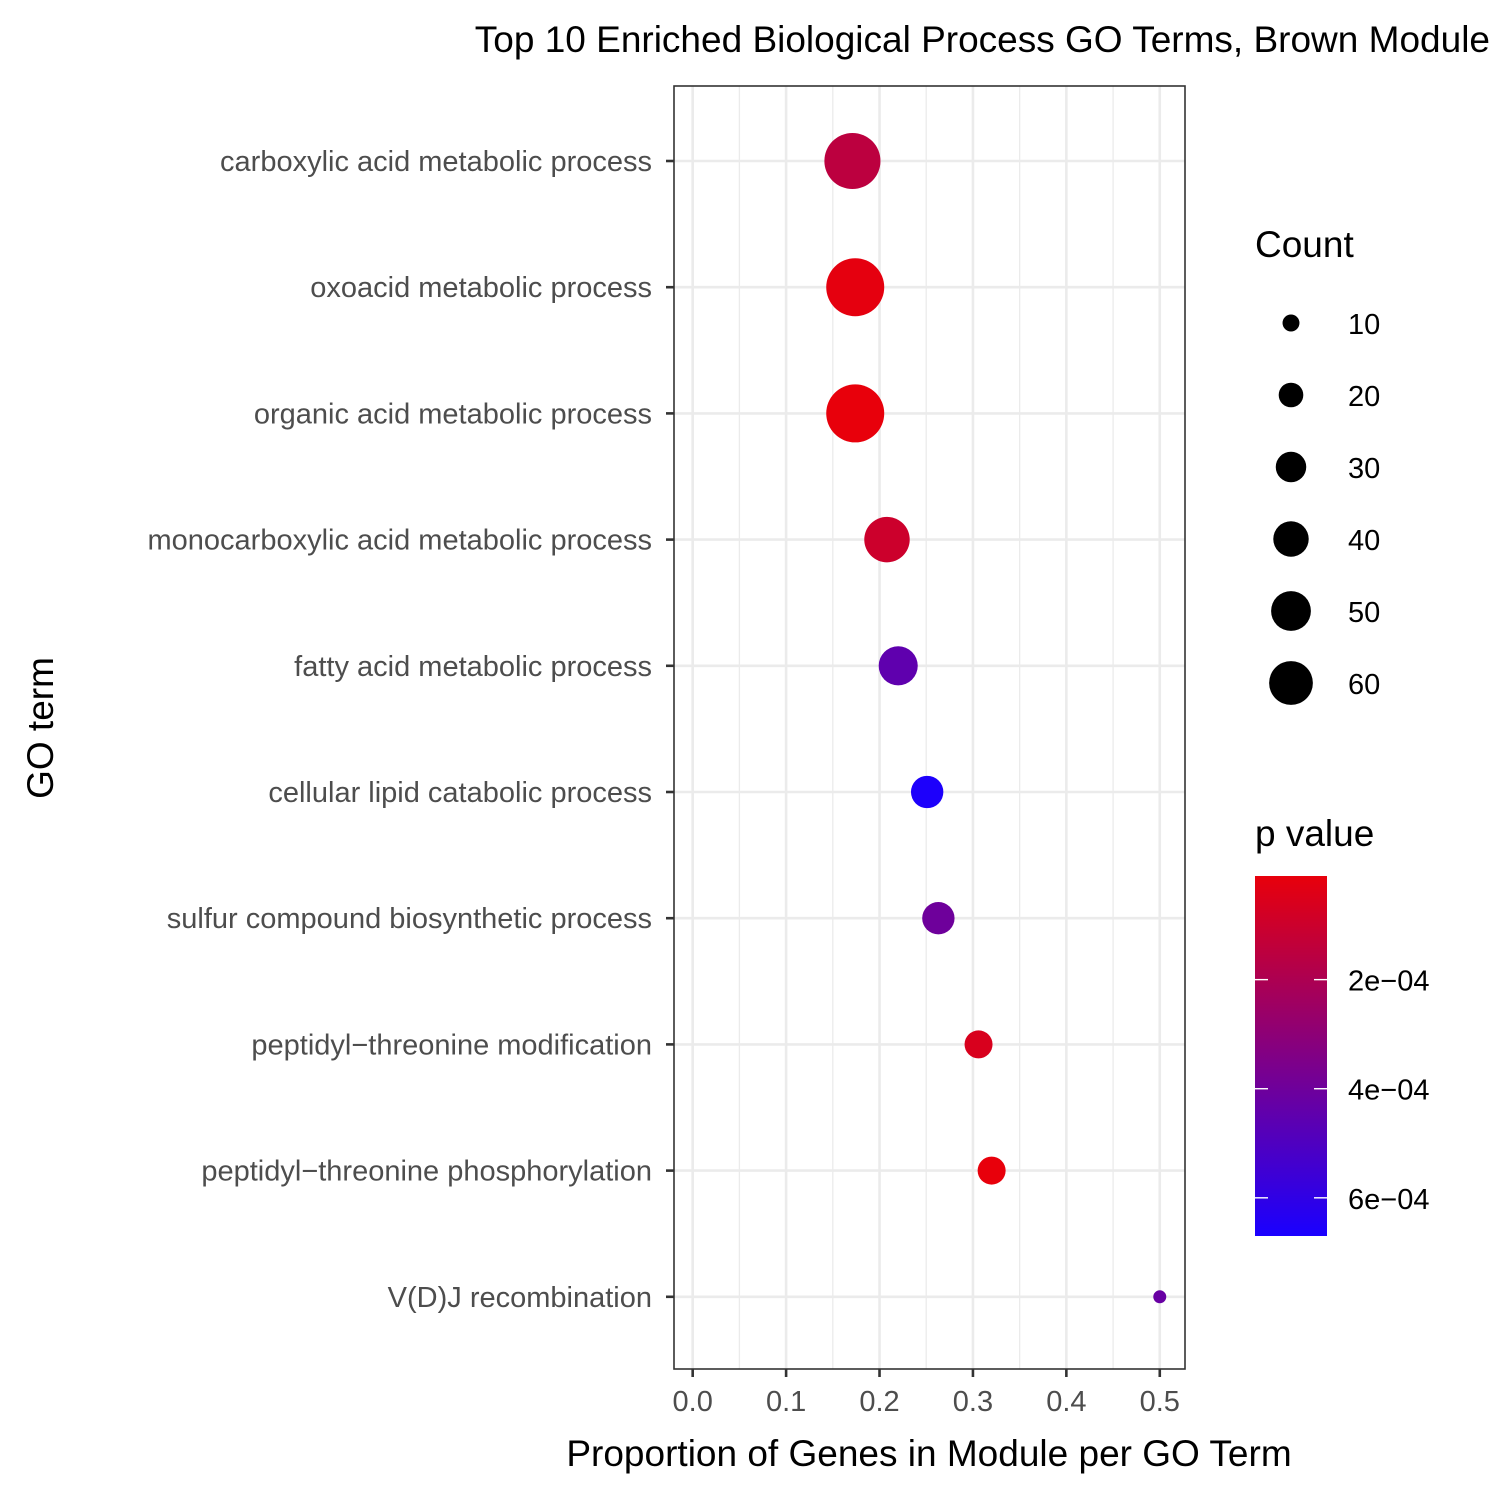  Describe the element at coordinates (1388, 1091) in the screenshot. I see `colorbar-tick-label: 4e−04` at that location.